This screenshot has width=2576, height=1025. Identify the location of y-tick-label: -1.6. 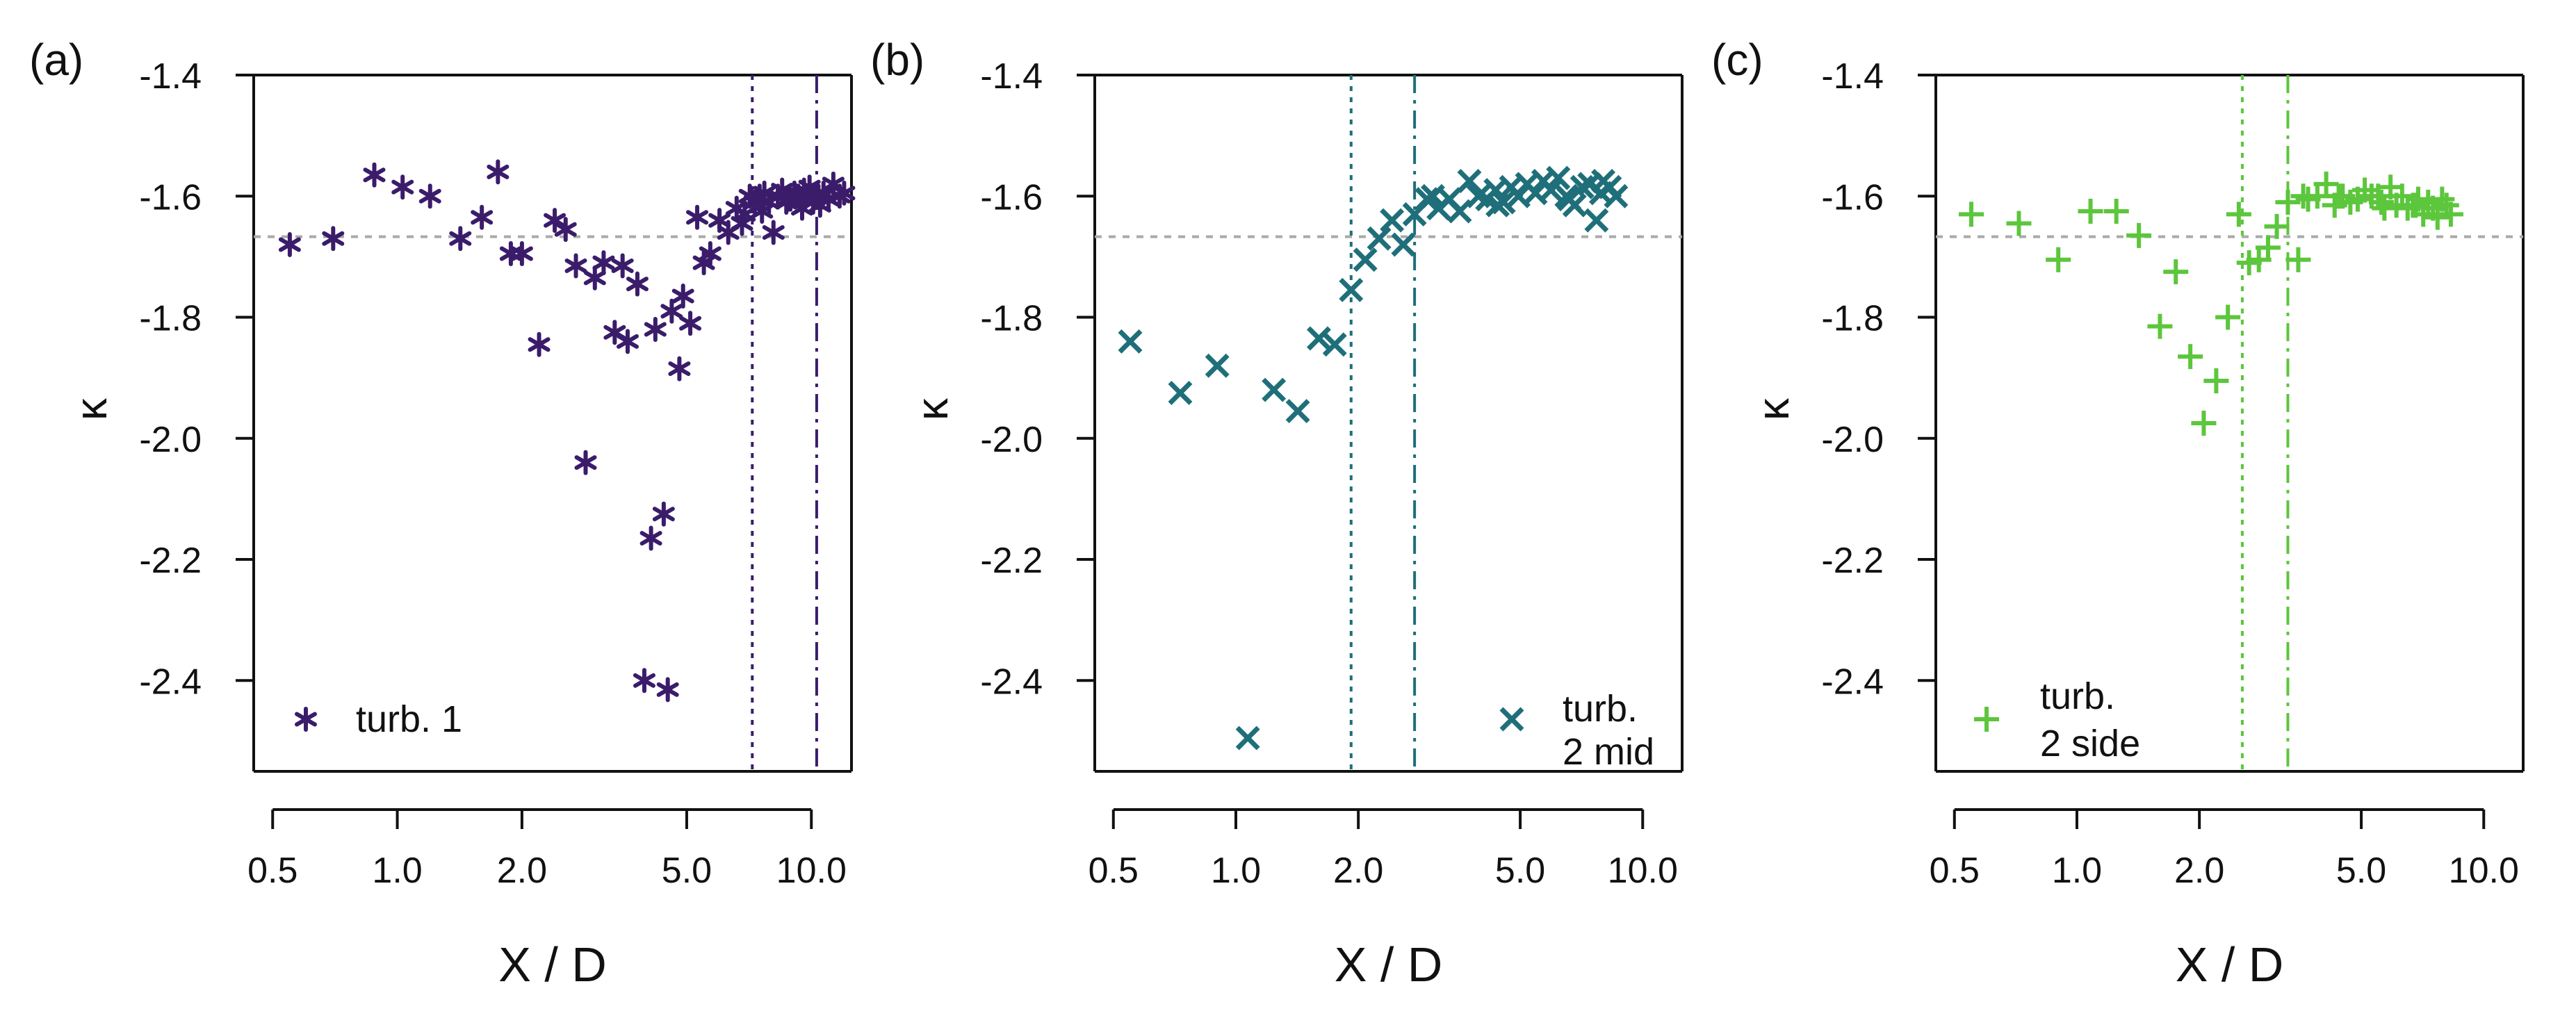
(170, 197).